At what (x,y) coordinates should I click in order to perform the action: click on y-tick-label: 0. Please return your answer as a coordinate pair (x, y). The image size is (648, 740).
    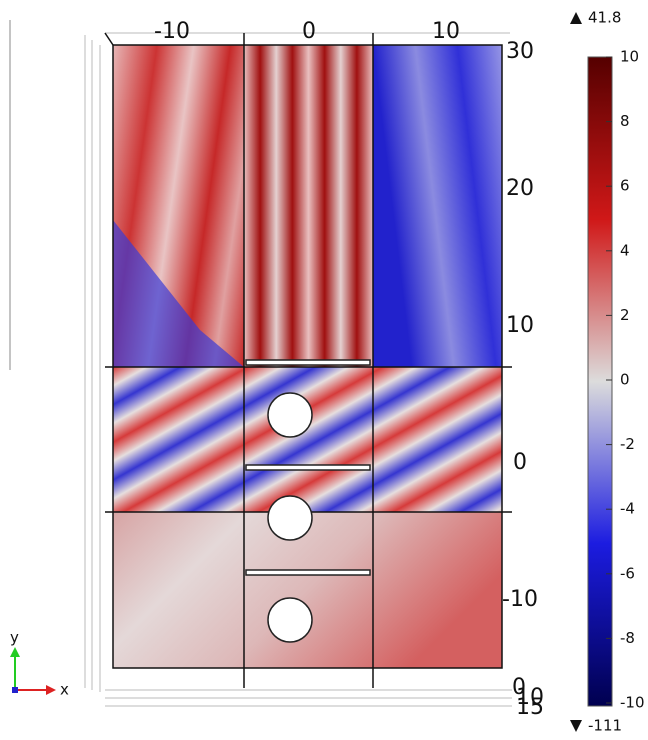
    Looking at the image, I should click on (520, 462).